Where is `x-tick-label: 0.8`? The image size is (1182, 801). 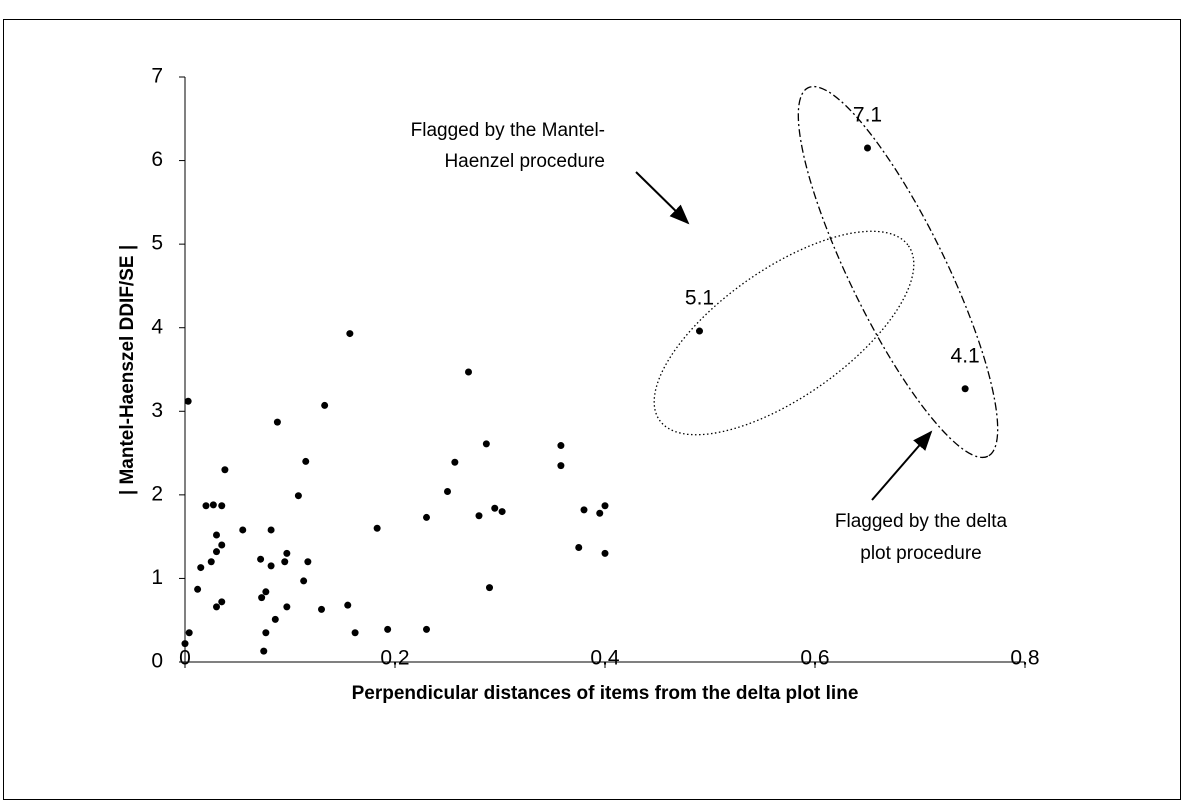
x-tick-label: 0.8 is located at coordinates (1024, 658).